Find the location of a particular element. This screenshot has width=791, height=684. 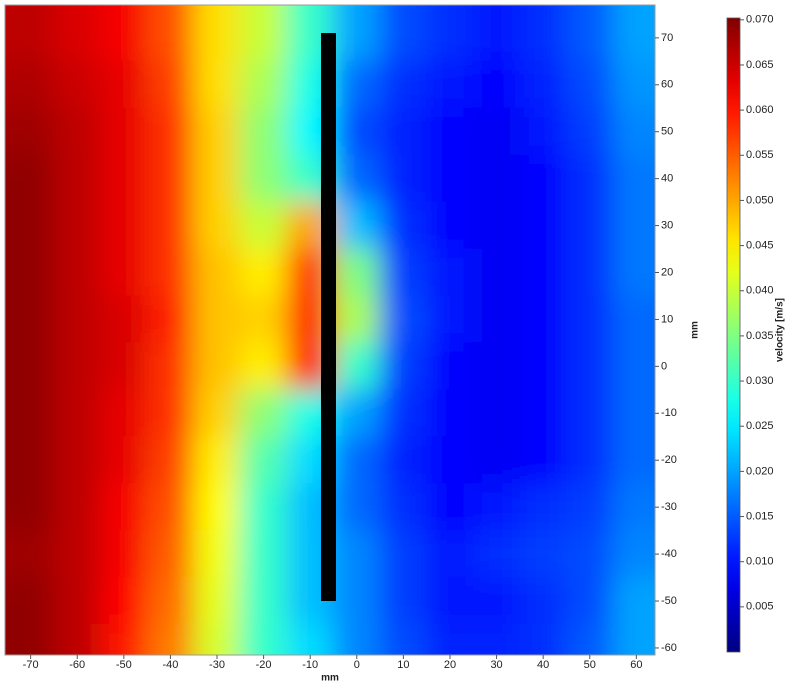

y-tick-label: 10 is located at coordinates (667, 319).